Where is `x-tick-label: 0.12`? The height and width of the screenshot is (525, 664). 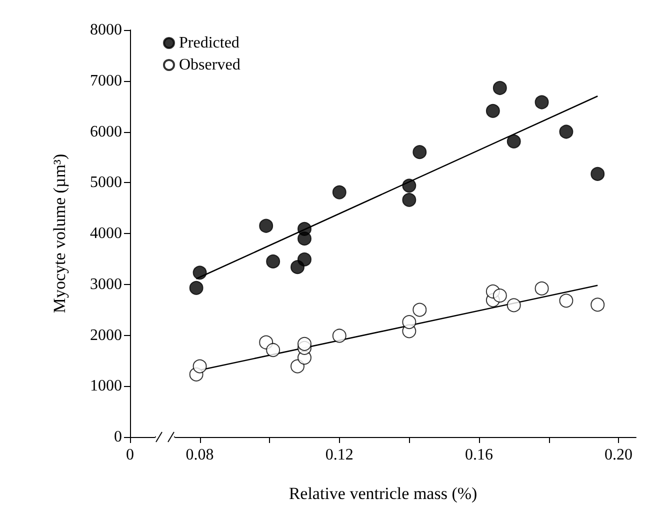
x-tick-label: 0.12 is located at coordinates (339, 455).